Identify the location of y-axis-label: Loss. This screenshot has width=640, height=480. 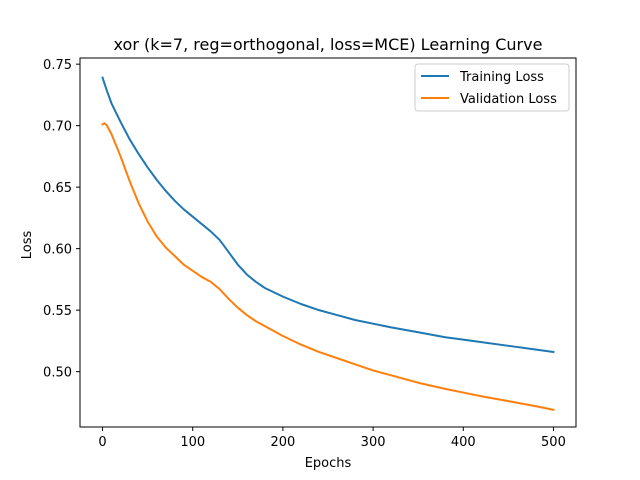
(27, 245).